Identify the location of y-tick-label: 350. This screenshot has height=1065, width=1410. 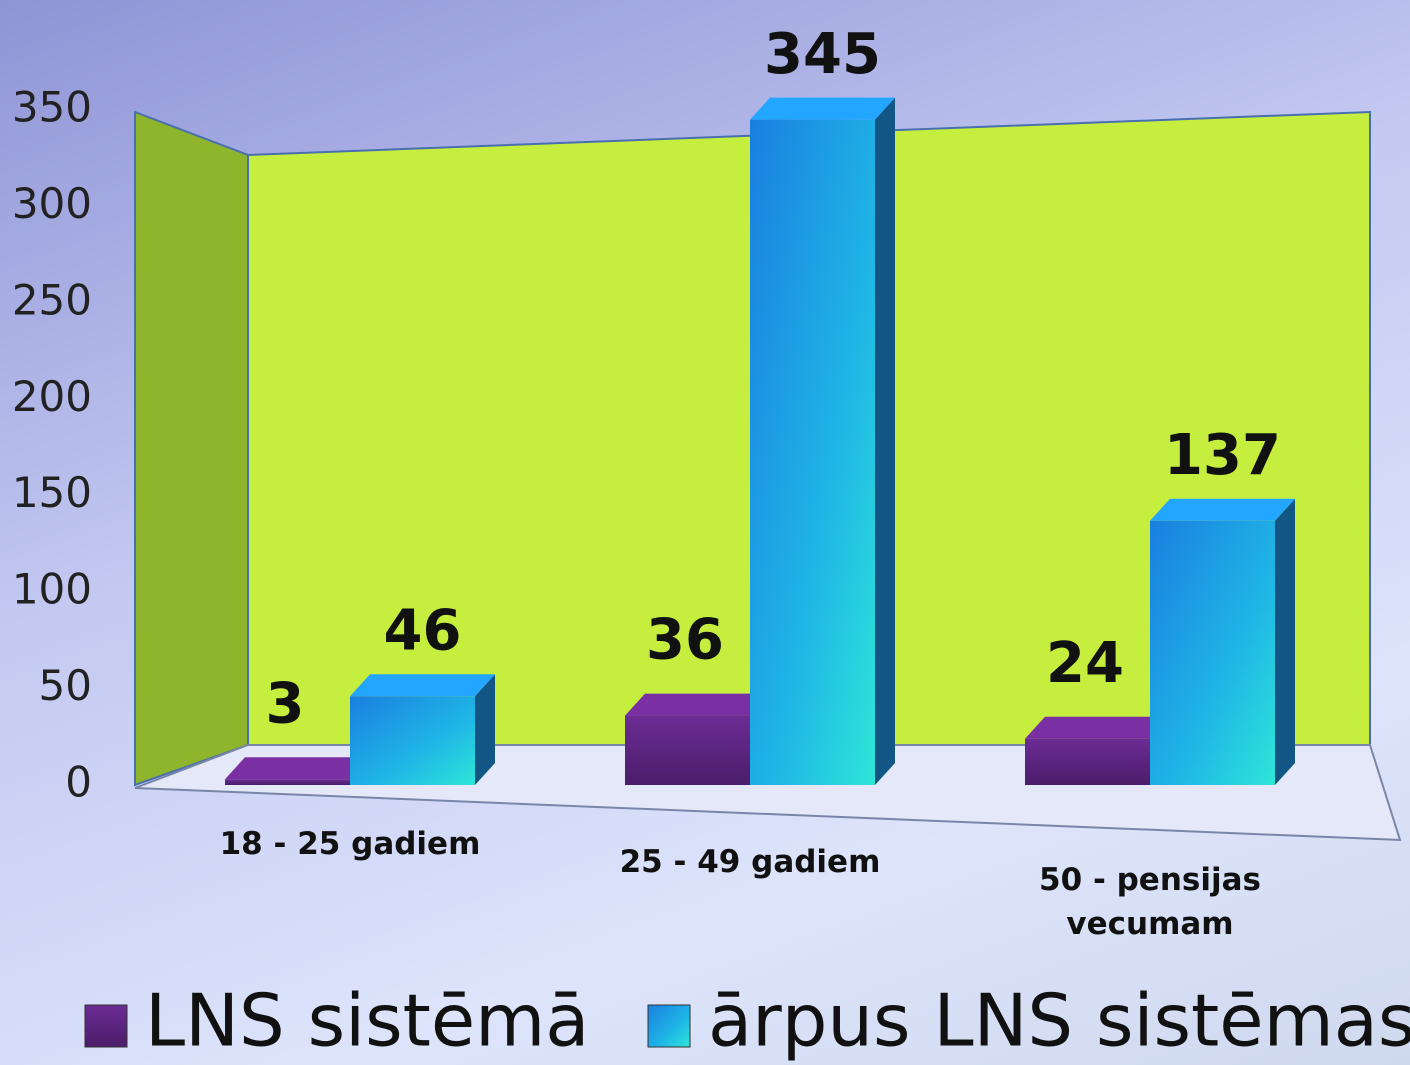
(52, 107).